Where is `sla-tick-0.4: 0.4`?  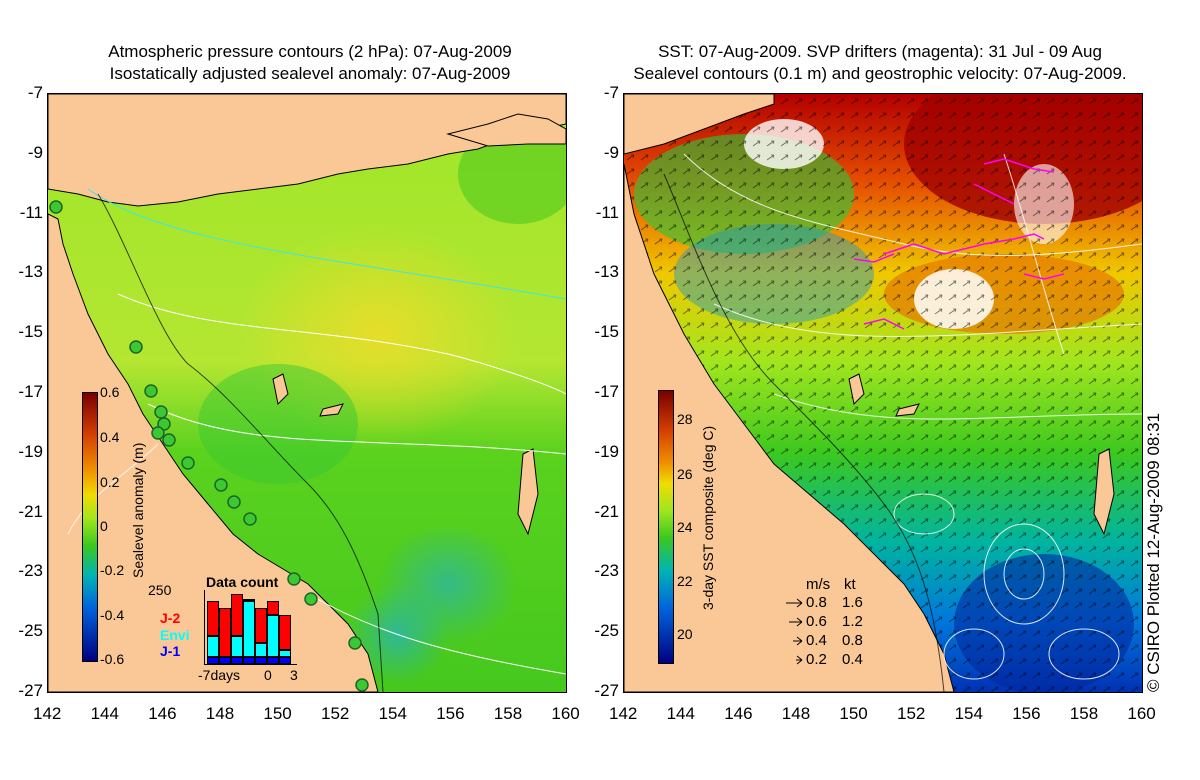
sla-tick-0.4: 0.4 is located at coordinates (110, 437).